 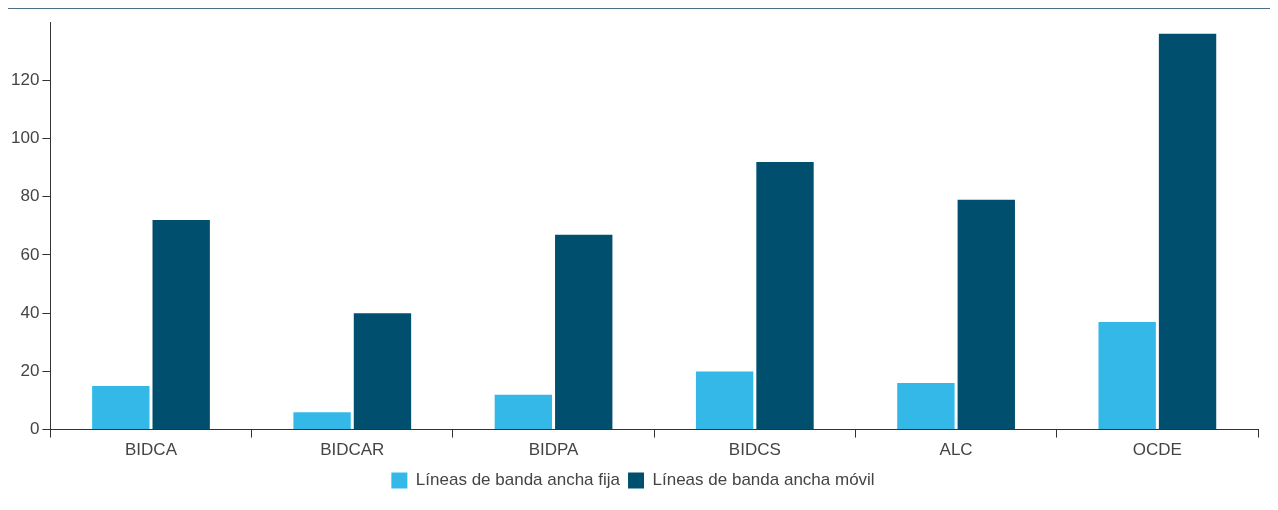 What do you see at coordinates (30, 312) in the screenshot?
I see `y-tick-label: 40` at bounding box center [30, 312].